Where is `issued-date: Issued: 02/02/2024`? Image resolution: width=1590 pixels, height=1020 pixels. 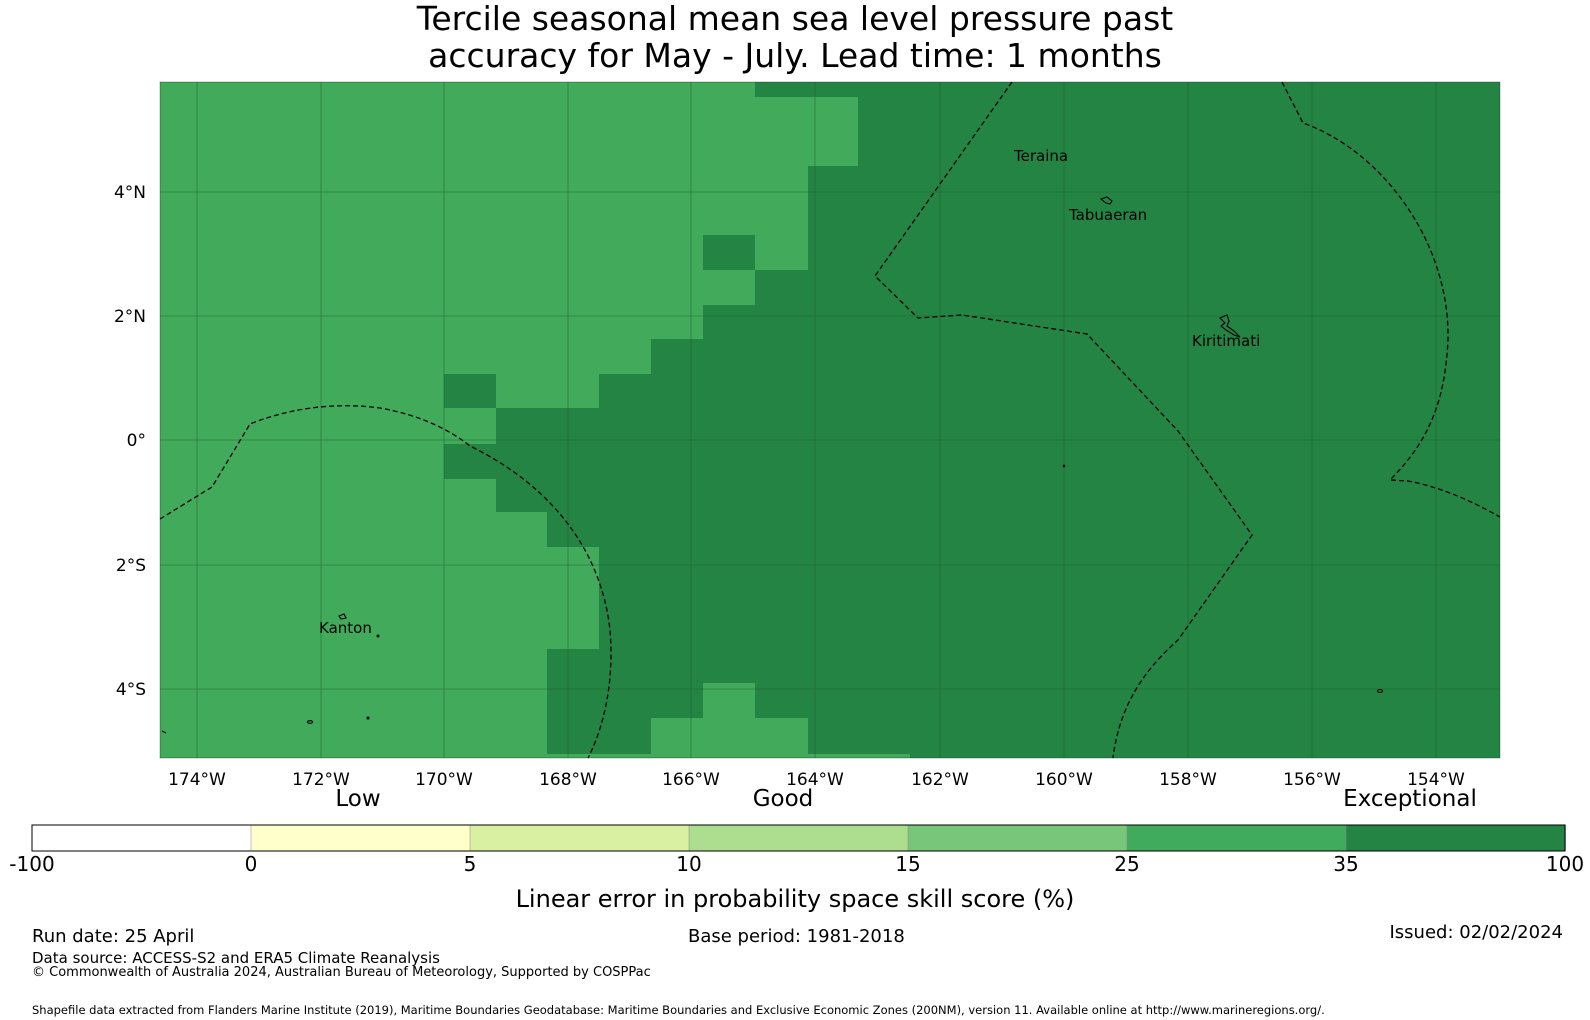
issued-date: Issued: 02/02/2024 is located at coordinates (1476, 932).